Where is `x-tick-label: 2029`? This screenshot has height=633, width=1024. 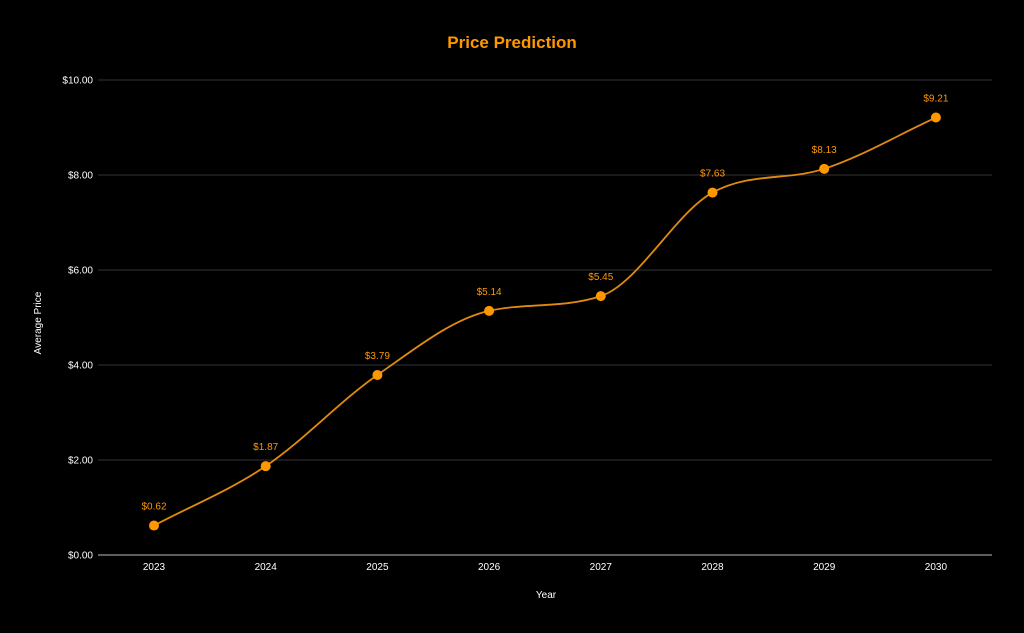
x-tick-label: 2029 is located at coordinates (824, 567).